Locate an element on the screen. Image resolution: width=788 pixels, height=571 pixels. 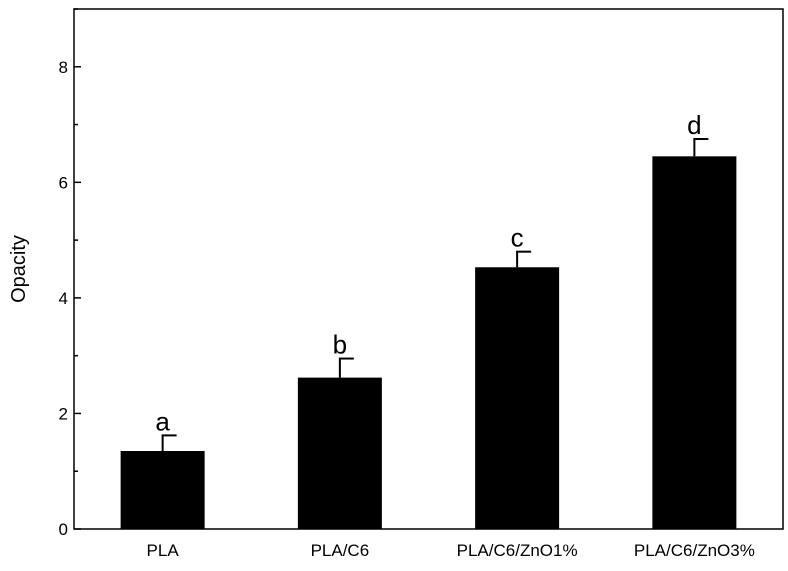
y-tick-label-0: 0 is located at coordinates (63, 529).